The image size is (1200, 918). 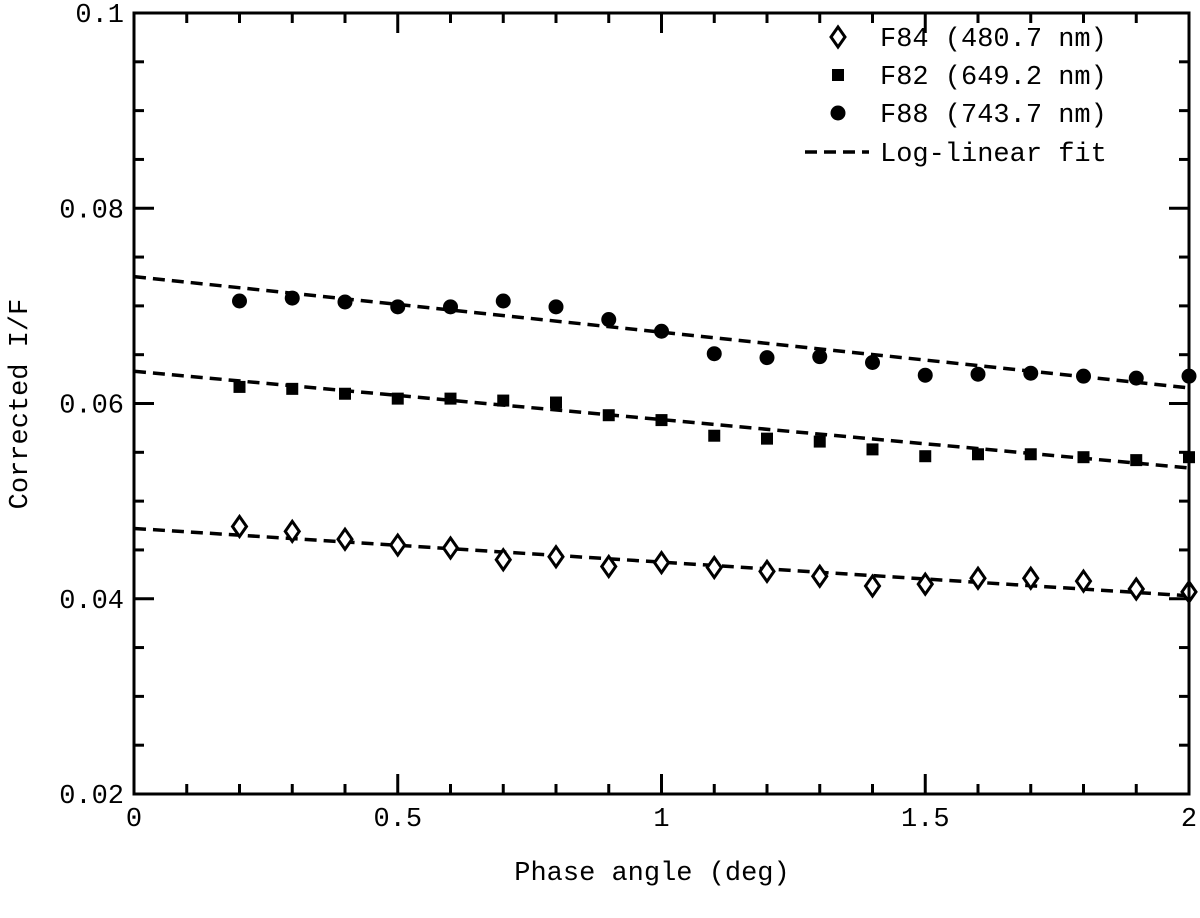 I want to click on y-tick-label: 0.1, so click(x=99, y=16).